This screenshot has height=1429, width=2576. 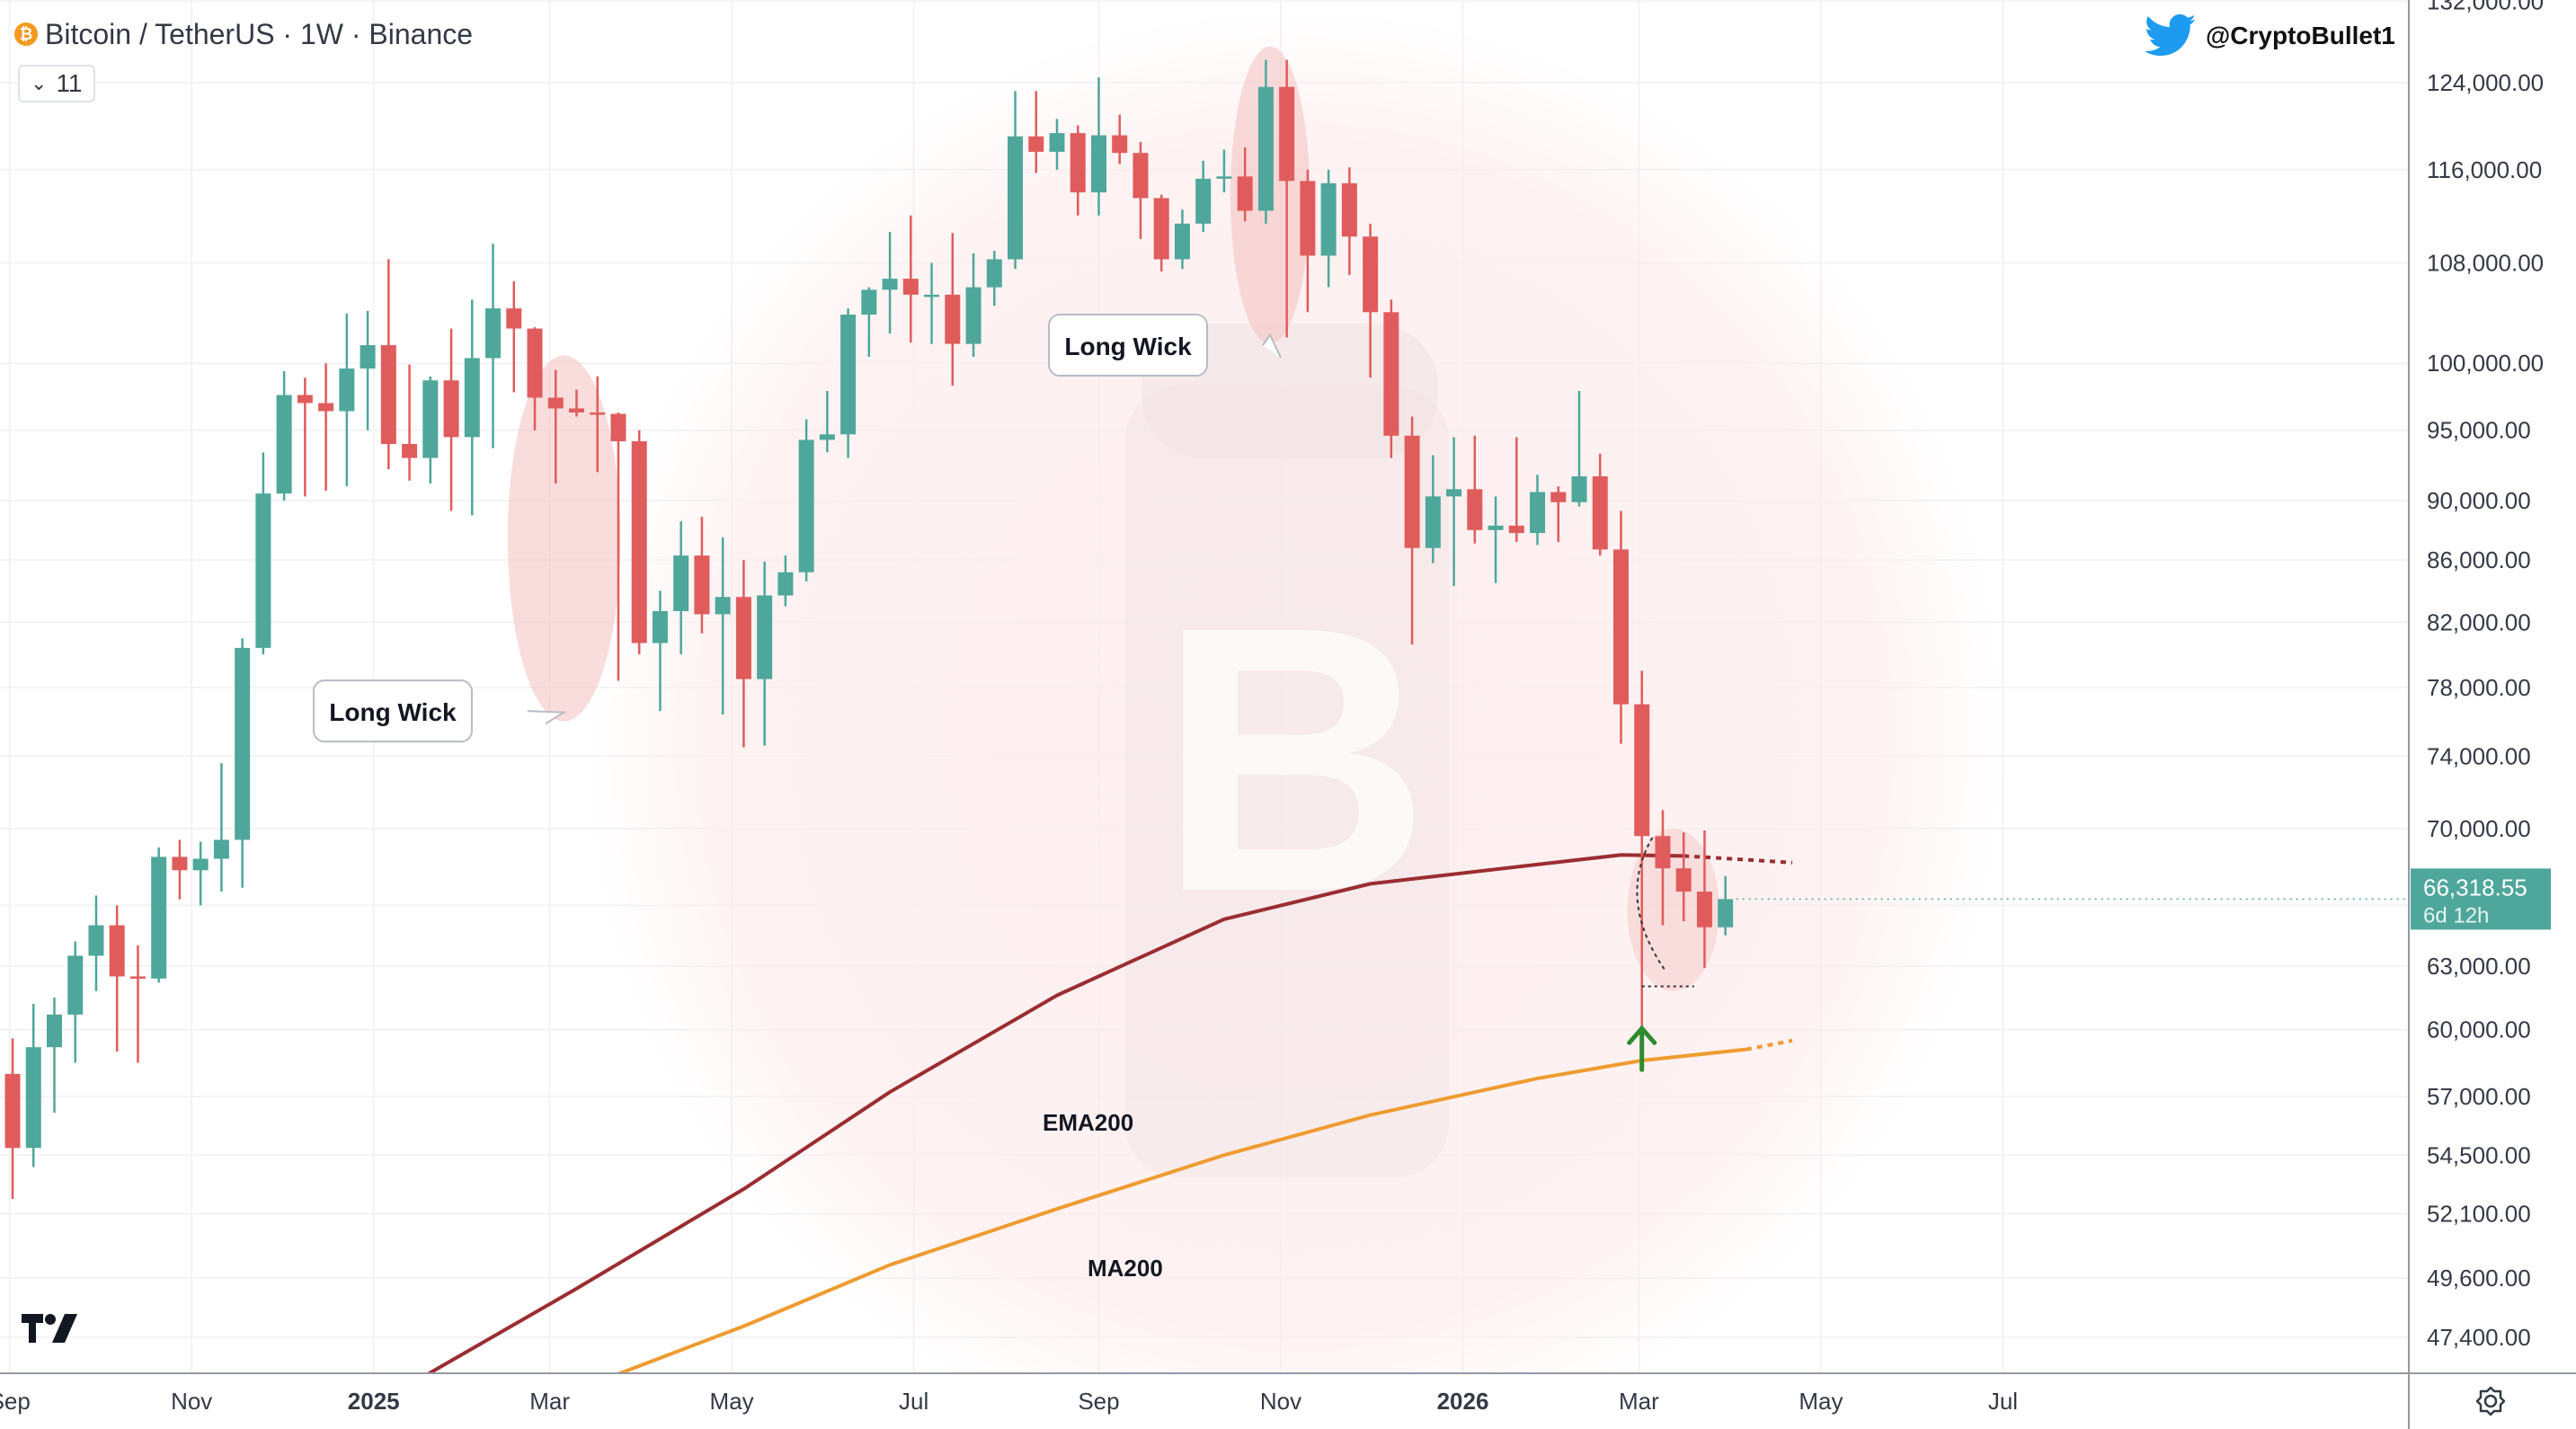 What do you see at coordinates (1272, 346) in the screenshot?
I see `callout-pointer` at bounding box center [1272, 346].